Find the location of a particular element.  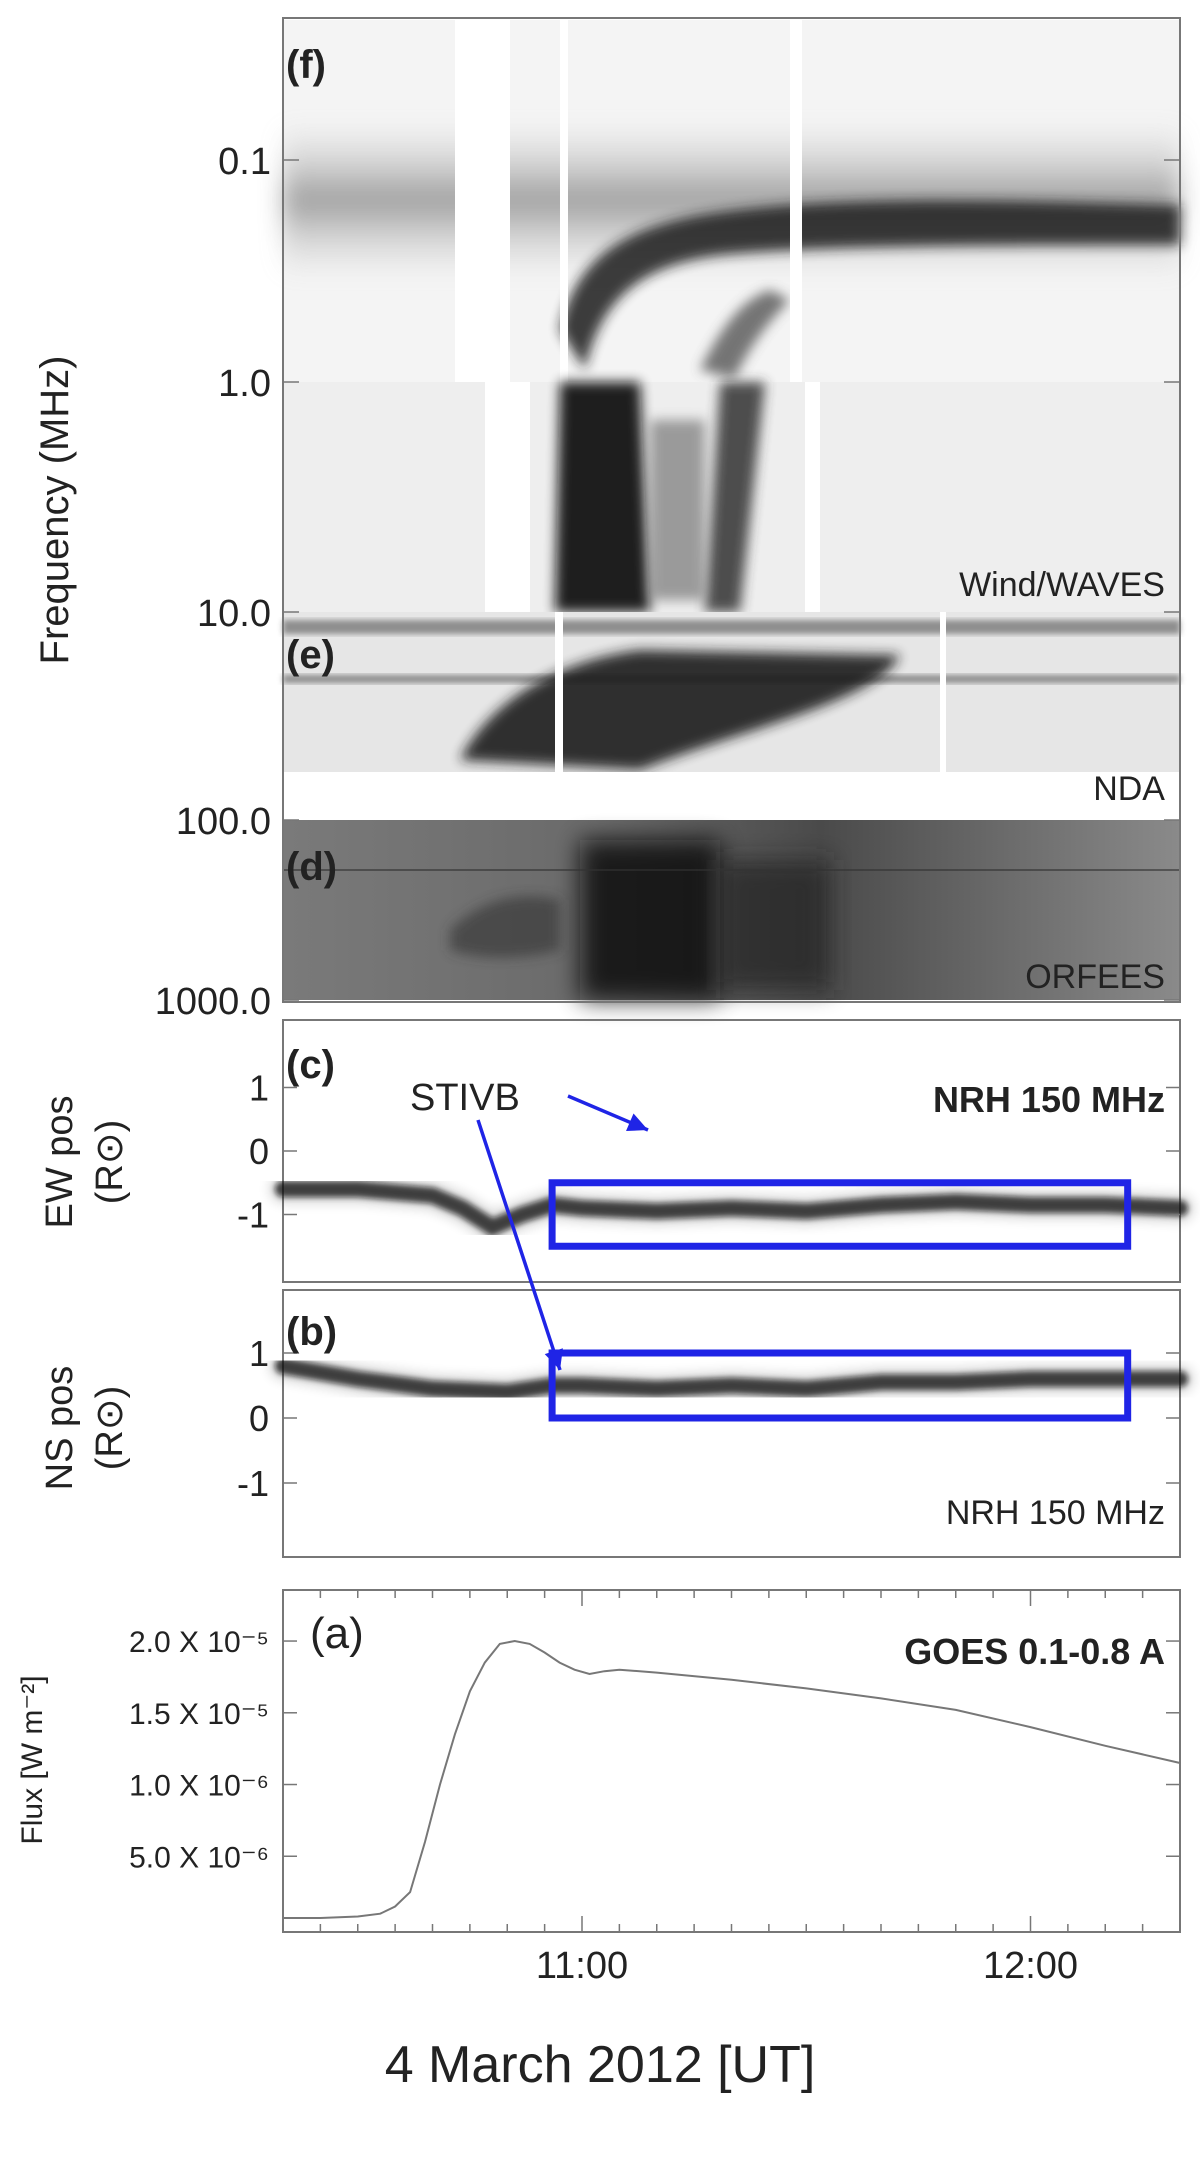

freq-tick-label: 0.1 is located at coordinates (244, 162).